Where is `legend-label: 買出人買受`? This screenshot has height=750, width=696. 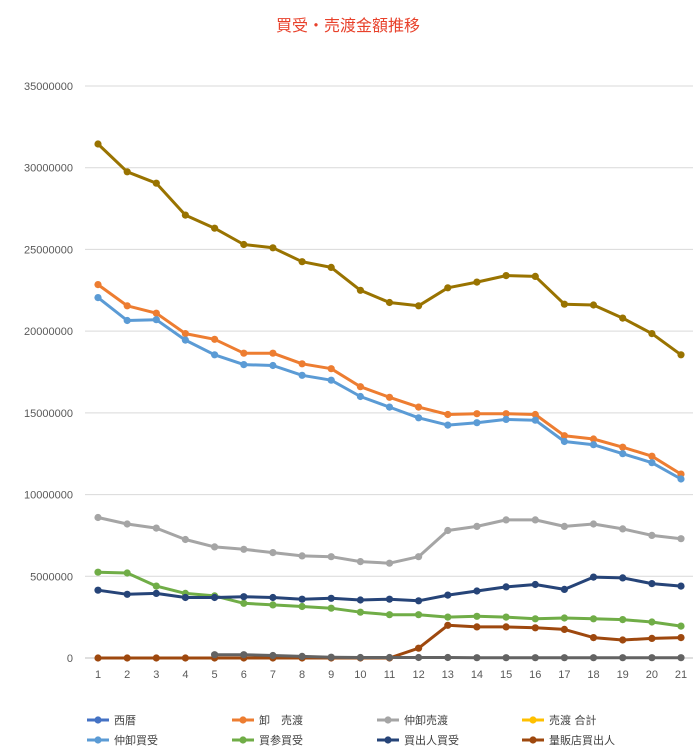
legend-label: 買出人買受 is located at coordinates (431, 740).